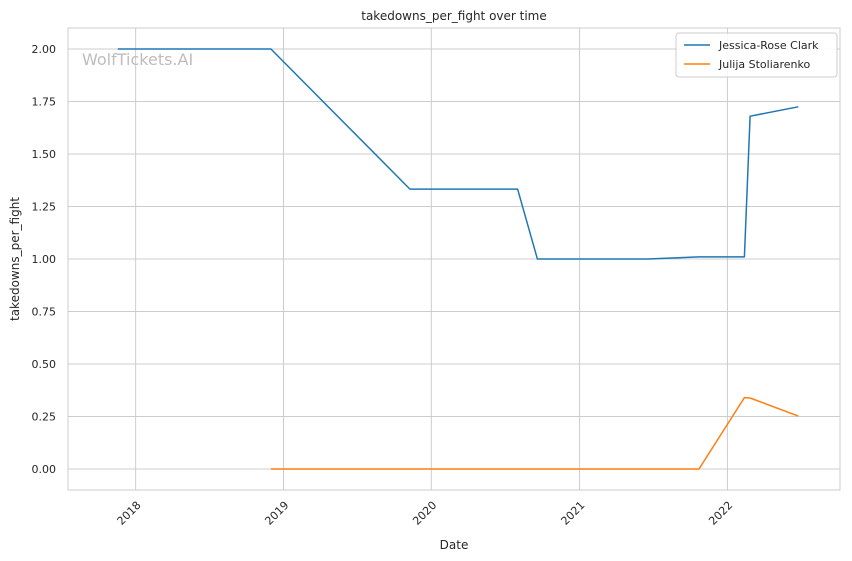  Describe the element at coordinates (44, 49) in the screenshot. I see `y-tick-label: 2.00` at that location.